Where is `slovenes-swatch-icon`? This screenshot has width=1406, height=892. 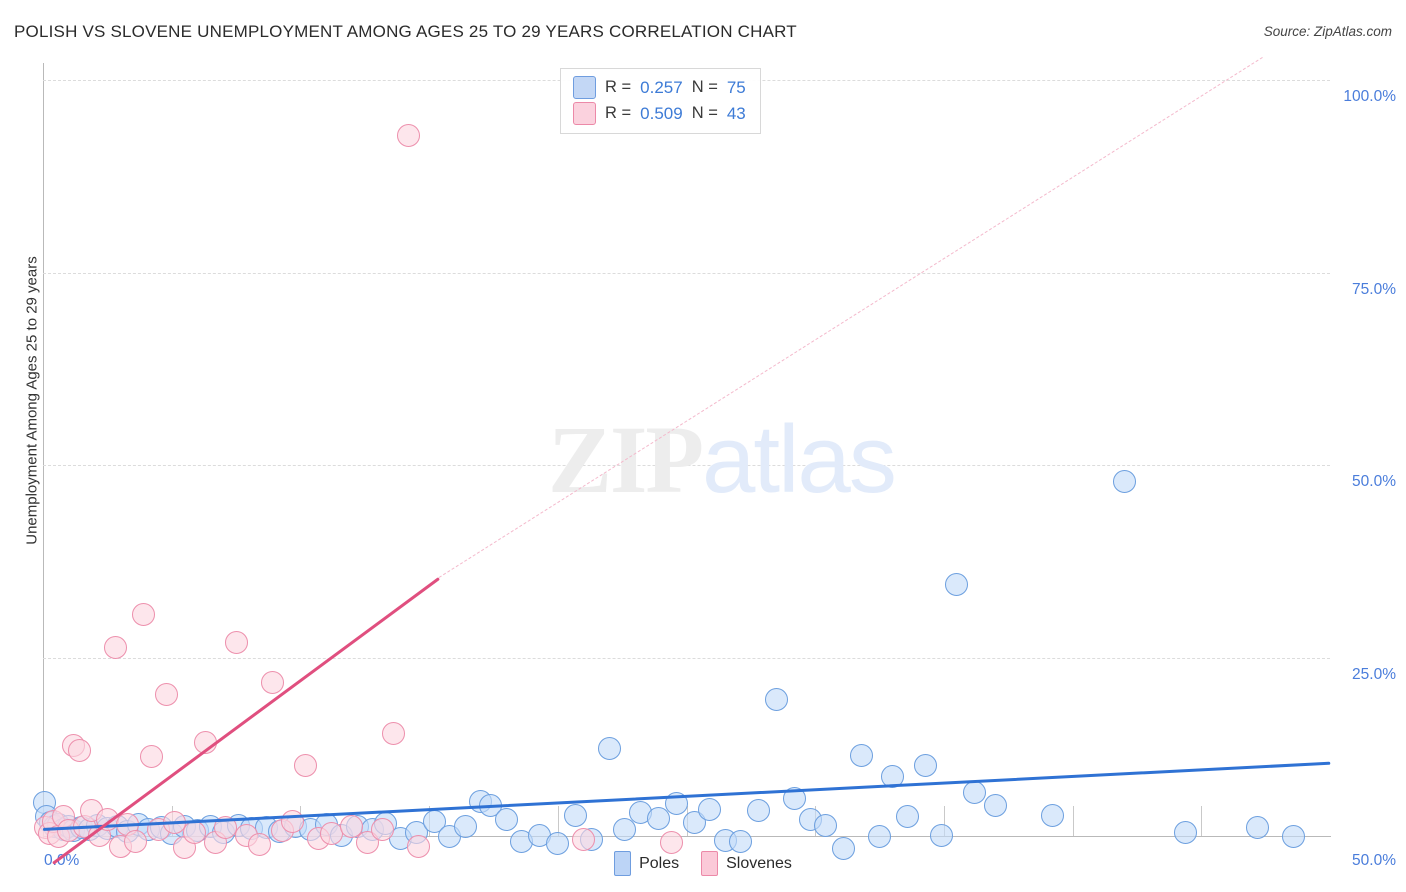 slovenes-swatch-icon is located at coordinates (584, 113).